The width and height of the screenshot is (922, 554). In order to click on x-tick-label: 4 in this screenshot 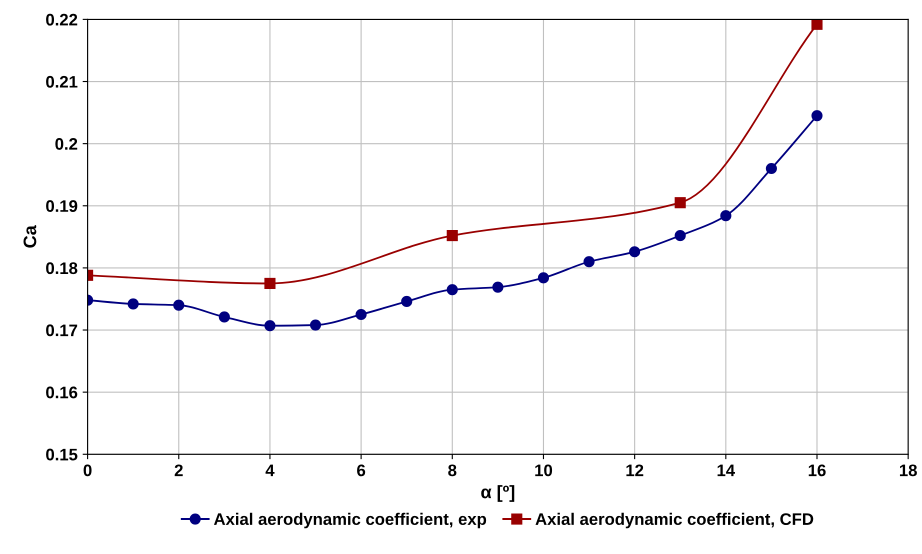, I will do `click(270, 470)`.